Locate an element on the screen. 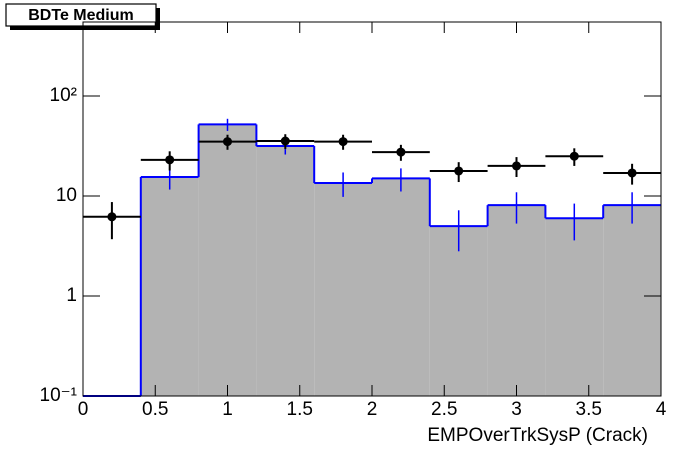 The image size is (696, 472). chart-title: BDTe Medium is located at coordinates (80, 15).